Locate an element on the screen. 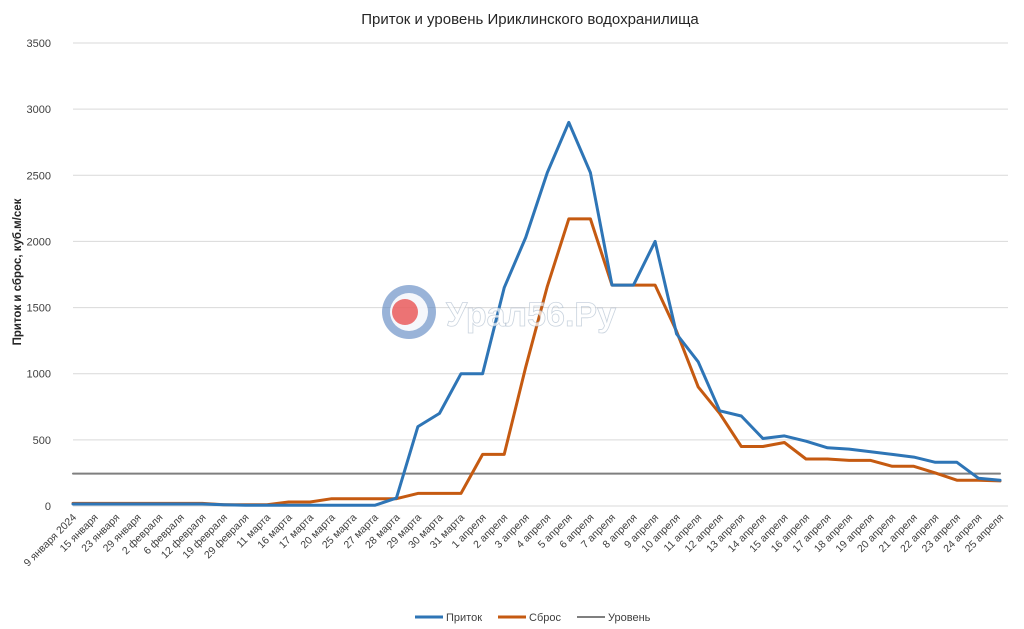 This screenshot has height=629, width=1024. legend-label: Сброс is located at coordinates (545, 618).